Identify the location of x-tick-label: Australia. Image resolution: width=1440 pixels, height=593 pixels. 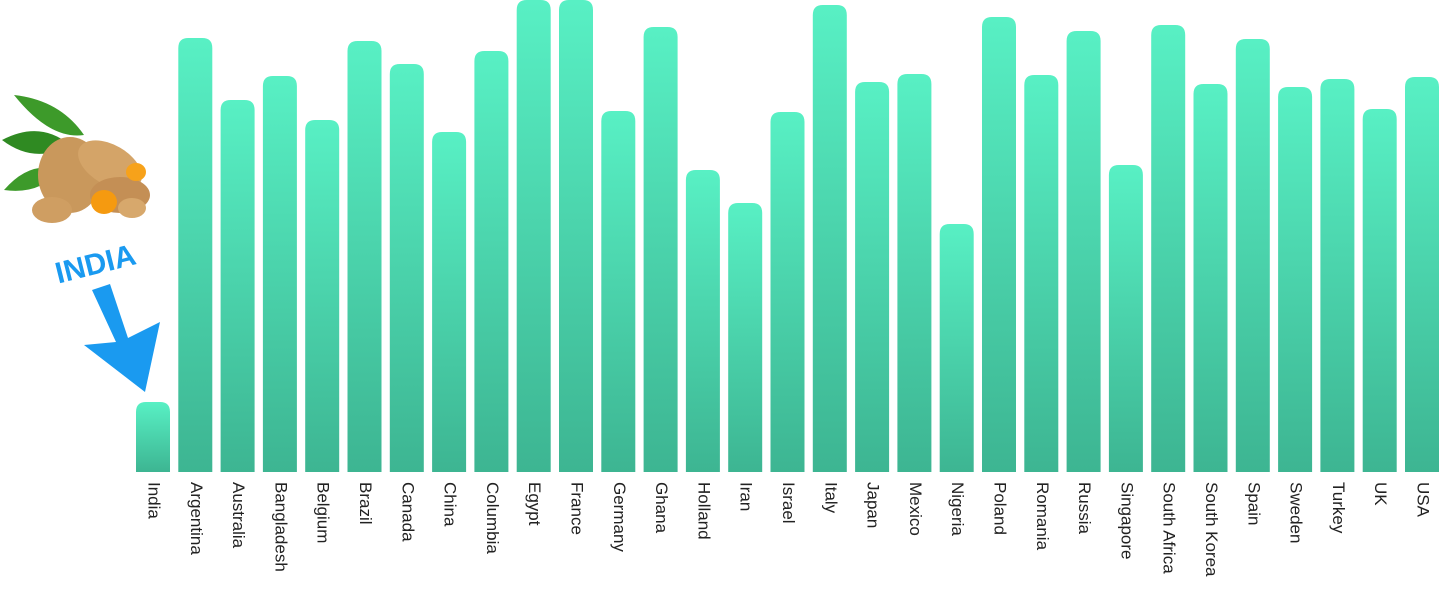
(238, 515).